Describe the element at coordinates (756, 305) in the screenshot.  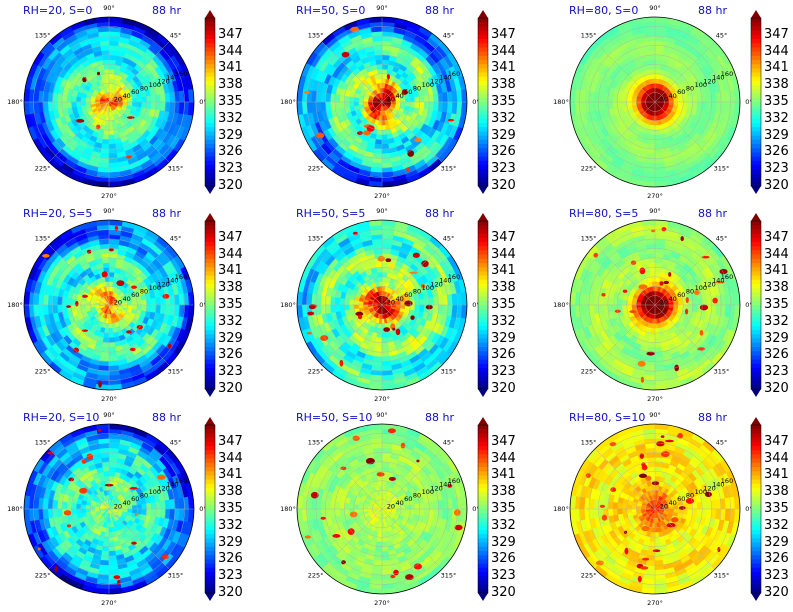
I see `colorbar` at that location.